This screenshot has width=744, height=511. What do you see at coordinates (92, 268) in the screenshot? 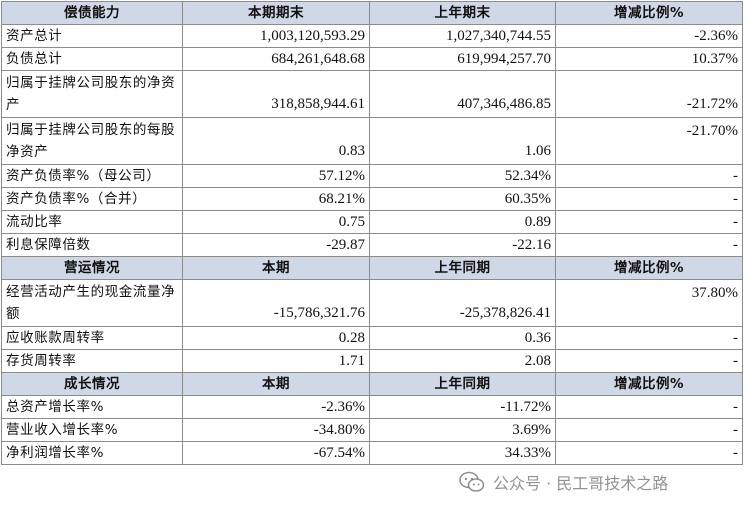
I see `header-cell: 营运情况` at bounding box center [92, 268].